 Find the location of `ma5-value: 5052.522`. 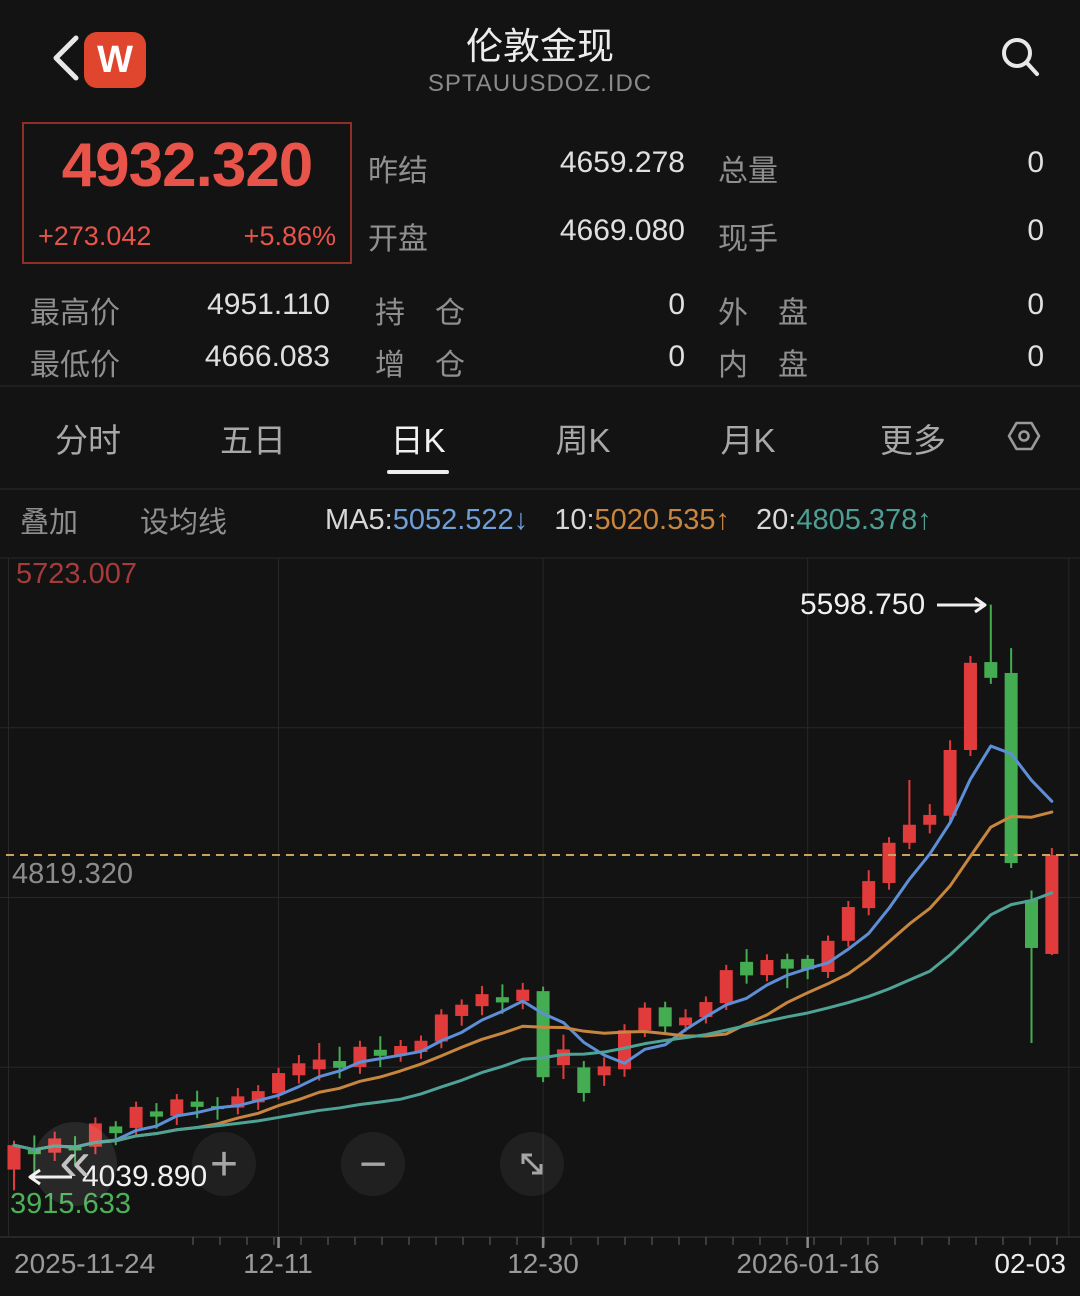

ma5-value: 5052.522 is located at coordinates (453, 519).